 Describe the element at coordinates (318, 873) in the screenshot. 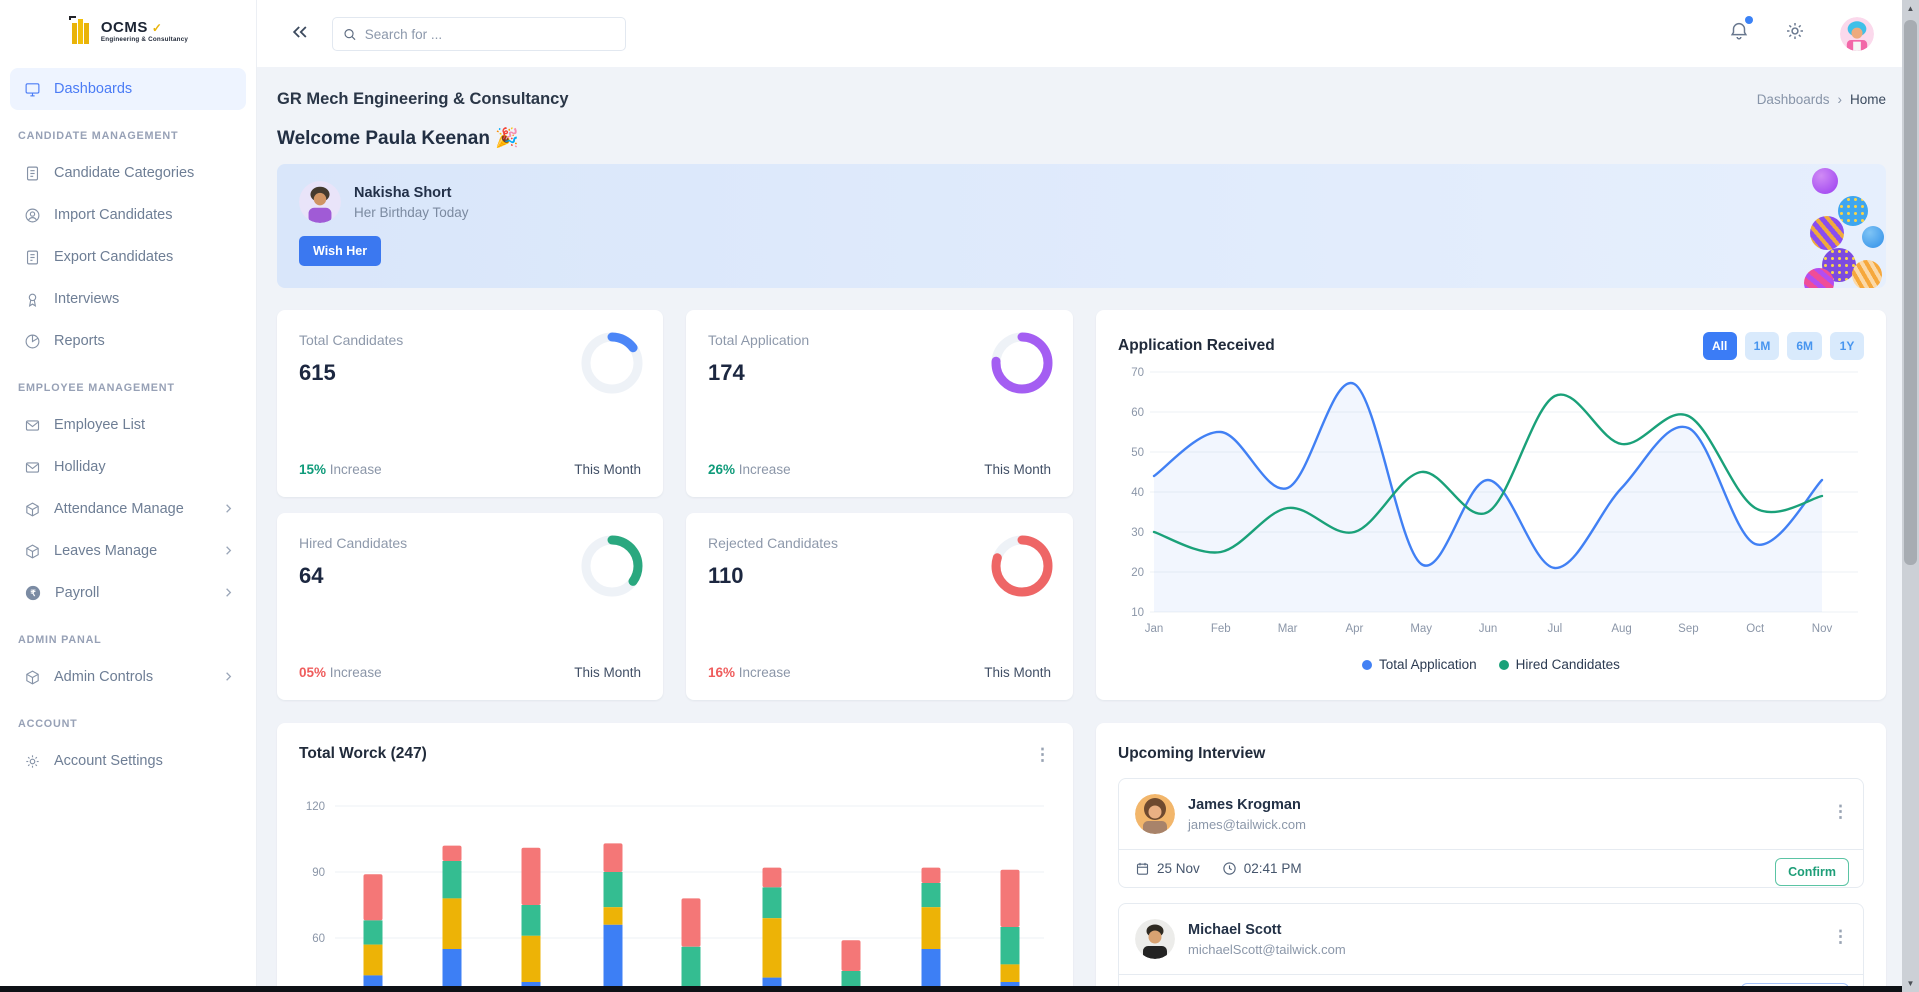

I see `svg-text: 90` at that location.